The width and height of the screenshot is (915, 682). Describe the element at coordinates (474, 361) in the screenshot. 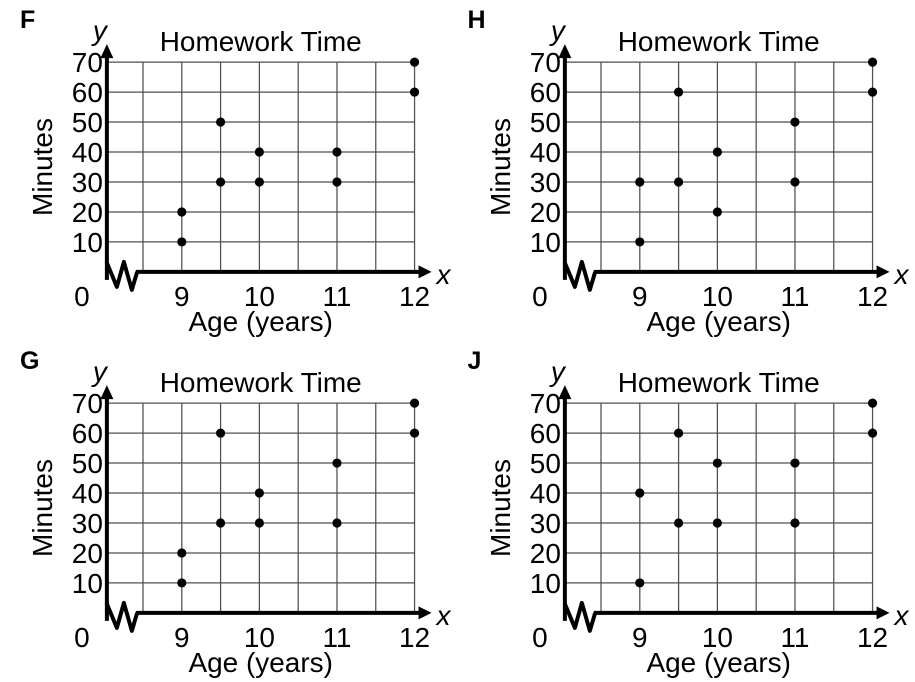

I see `option-label: J` at that location.